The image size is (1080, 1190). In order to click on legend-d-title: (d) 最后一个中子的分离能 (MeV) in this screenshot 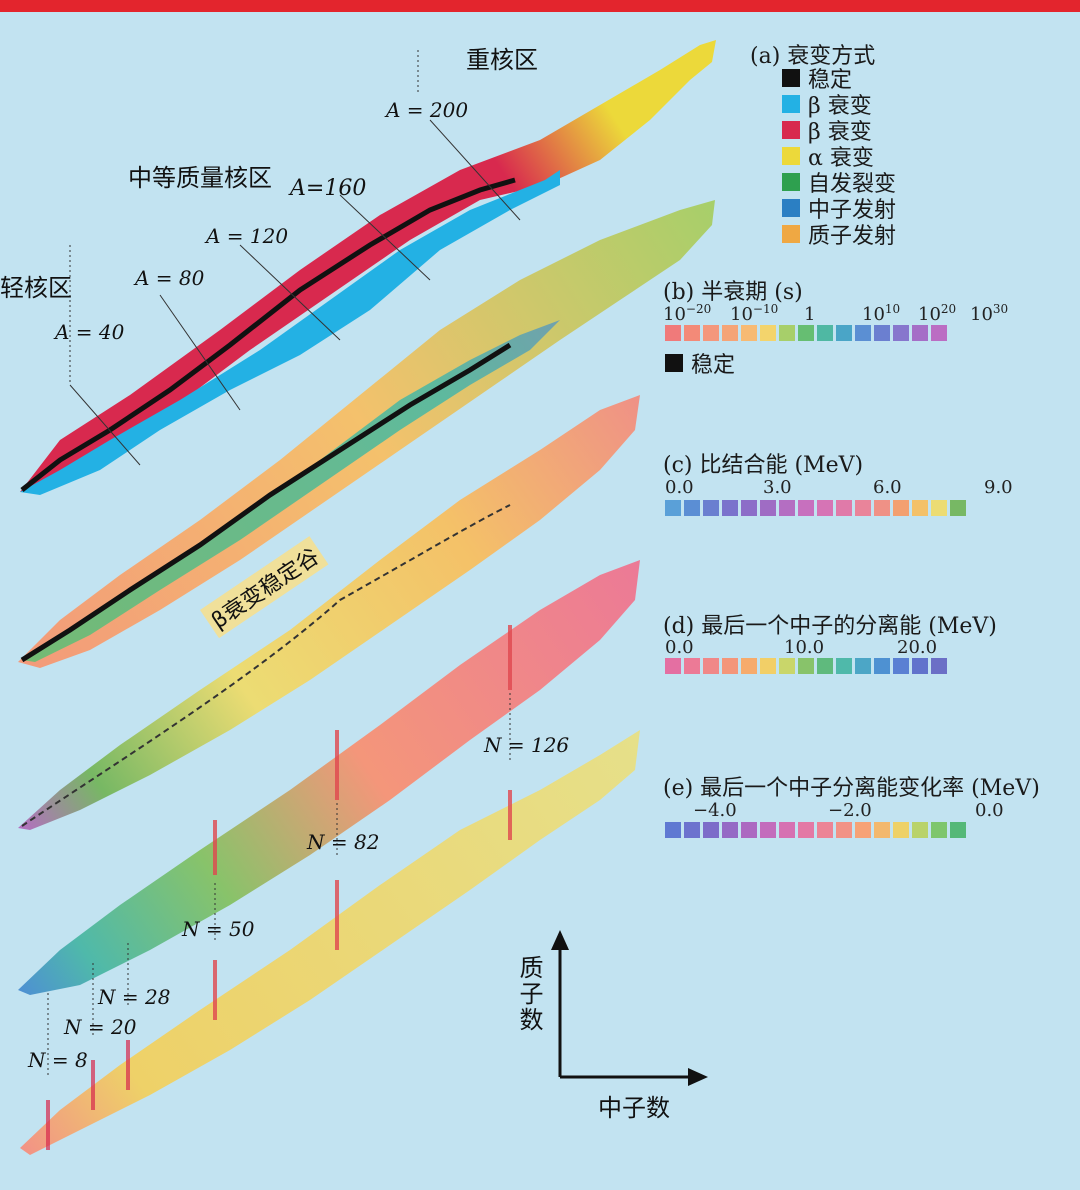, I will do `click(830, 626)`.